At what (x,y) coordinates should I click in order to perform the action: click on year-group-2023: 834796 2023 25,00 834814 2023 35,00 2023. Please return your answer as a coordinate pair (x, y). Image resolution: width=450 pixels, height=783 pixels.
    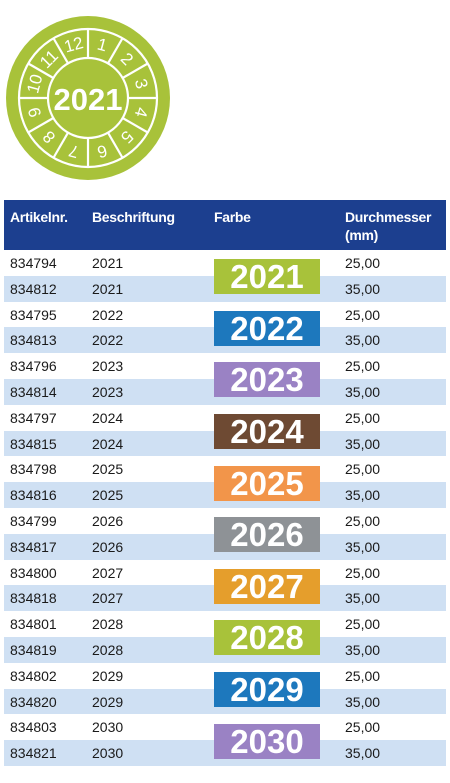
    Looking at the image, I should click on (225, 379).